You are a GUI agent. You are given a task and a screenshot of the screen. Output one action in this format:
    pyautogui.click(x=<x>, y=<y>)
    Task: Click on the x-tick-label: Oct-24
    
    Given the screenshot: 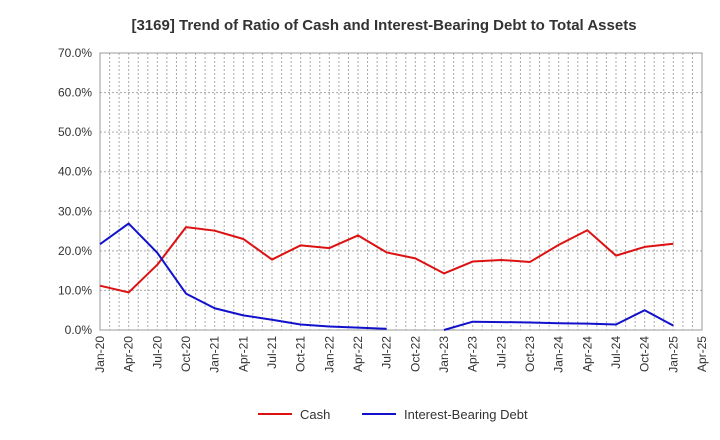 What is the action you would take?
    pyautogui.click(x=645, y=354)
    